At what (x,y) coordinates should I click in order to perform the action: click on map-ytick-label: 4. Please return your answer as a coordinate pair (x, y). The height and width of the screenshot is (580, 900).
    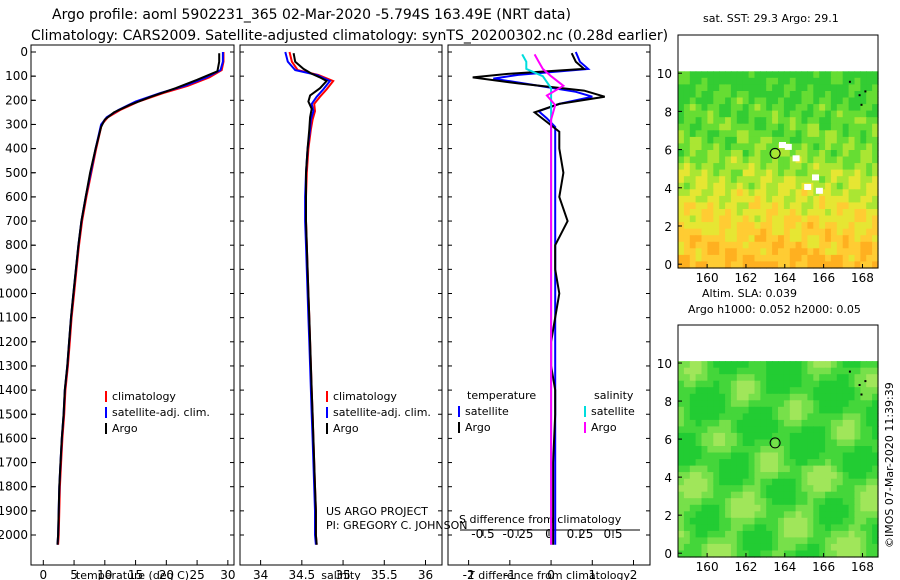
    Looking at the image, I should click on (668, 478).